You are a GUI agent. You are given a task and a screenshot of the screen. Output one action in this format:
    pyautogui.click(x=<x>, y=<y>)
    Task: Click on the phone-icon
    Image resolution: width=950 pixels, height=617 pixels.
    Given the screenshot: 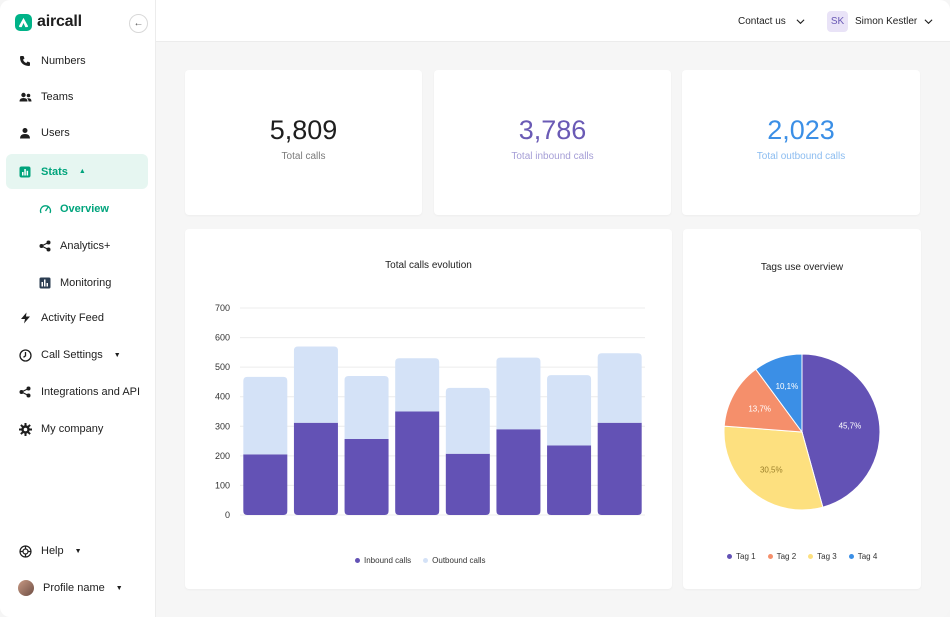 What is the action you would take?
    pyautogui.click(x=25, y=61)
    